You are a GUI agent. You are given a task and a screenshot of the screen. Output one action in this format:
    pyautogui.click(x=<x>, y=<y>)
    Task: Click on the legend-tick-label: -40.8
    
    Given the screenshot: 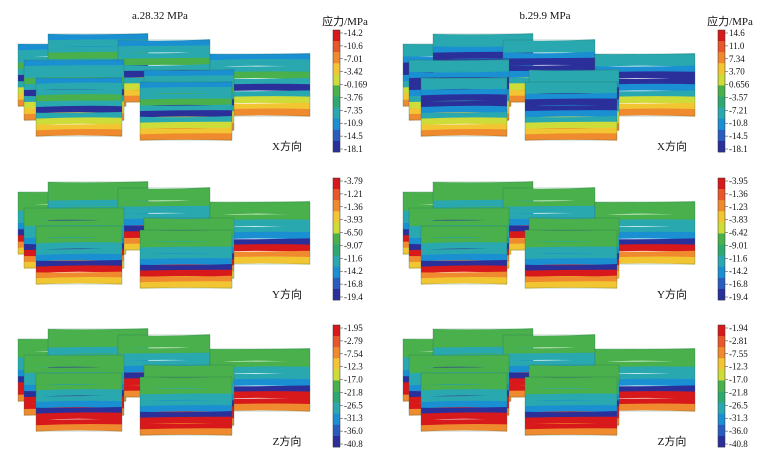 What is the action you would take?
    pyautogui.click(x=738, y=444)
    